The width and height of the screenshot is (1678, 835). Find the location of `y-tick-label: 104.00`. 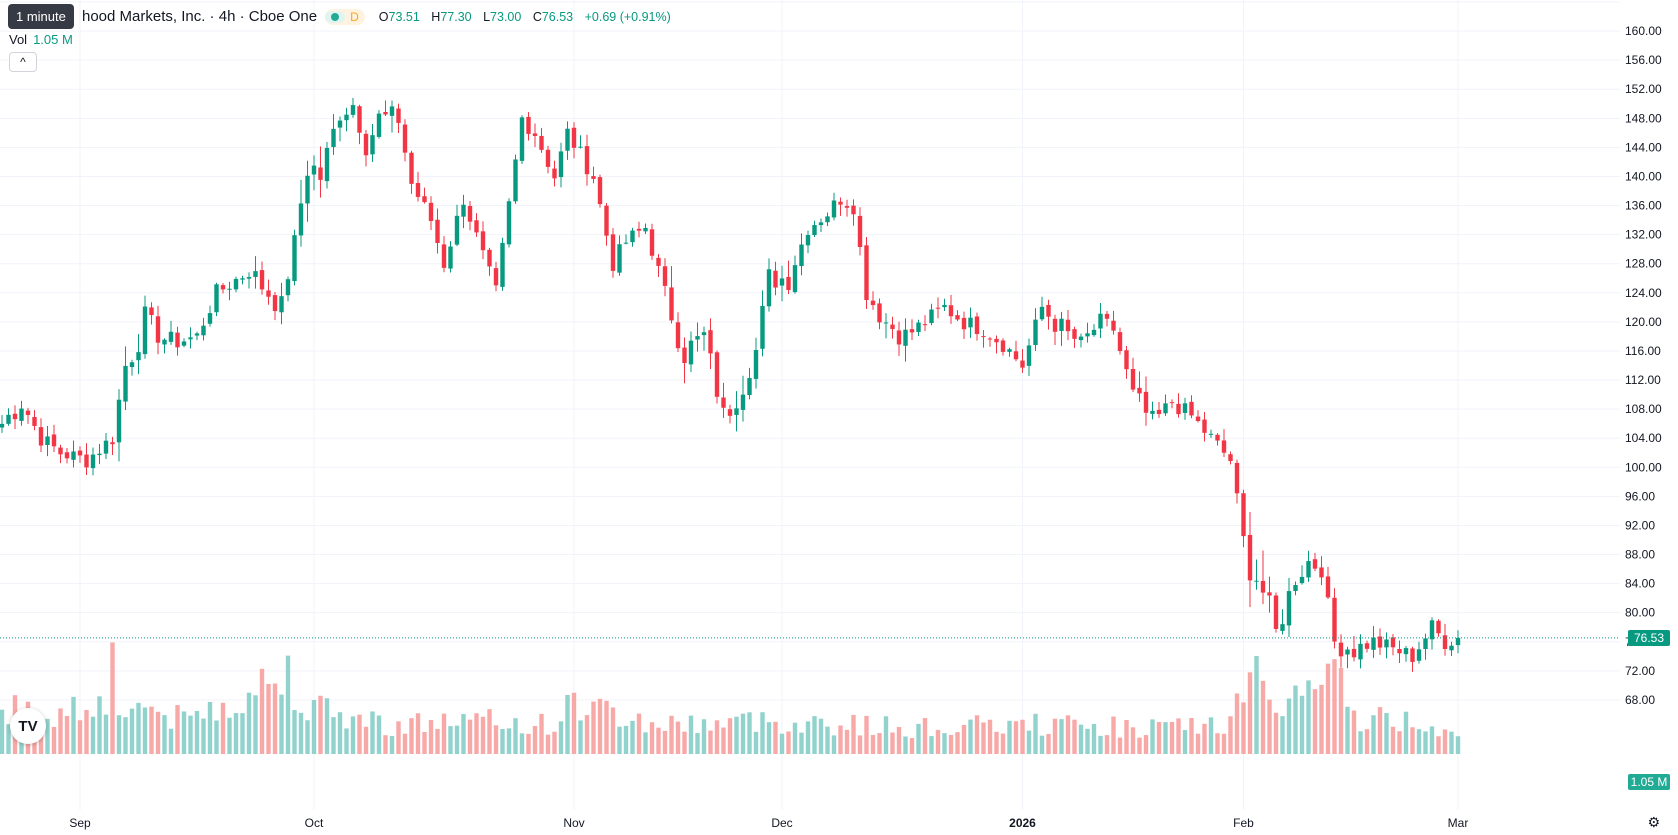

y-tick-label: 104.00 is located at coordinates (1643, 438).